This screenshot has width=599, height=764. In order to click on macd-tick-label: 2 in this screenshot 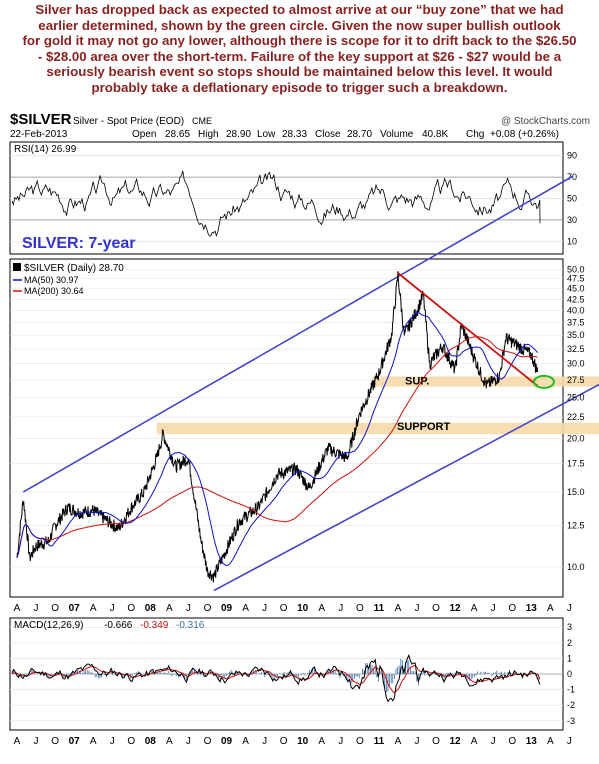, I will do `click(569, 643)`.